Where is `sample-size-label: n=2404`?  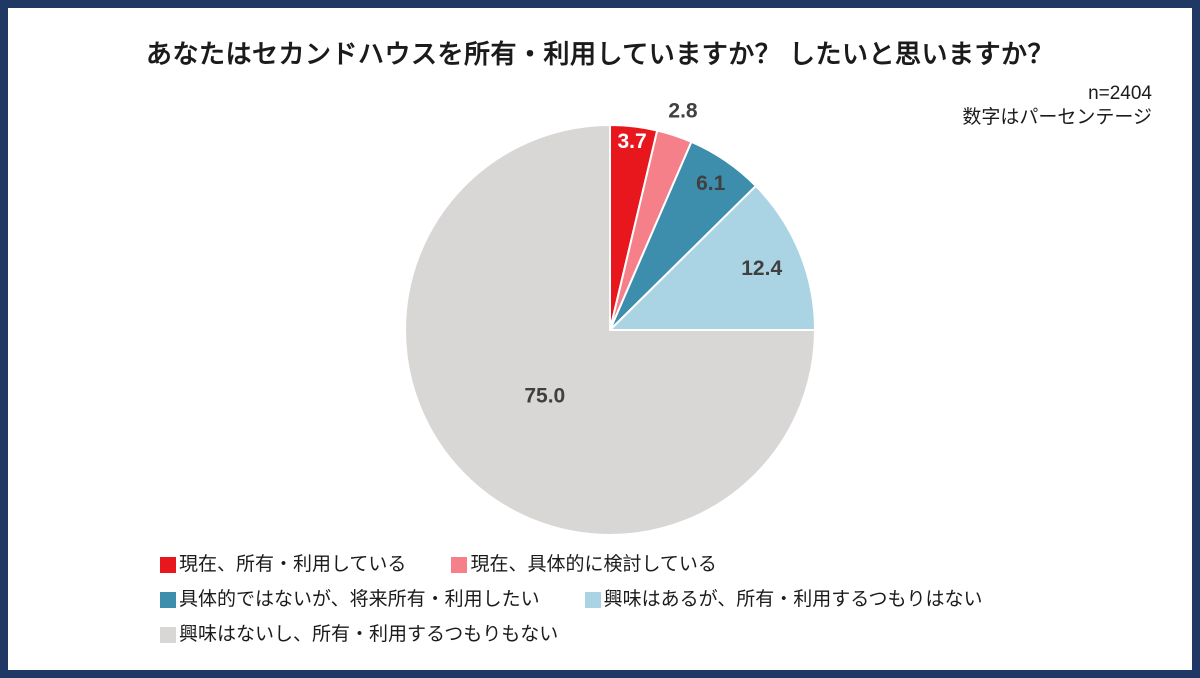 sample-size-label: n=2404 is located at coordinates (1120, 93).